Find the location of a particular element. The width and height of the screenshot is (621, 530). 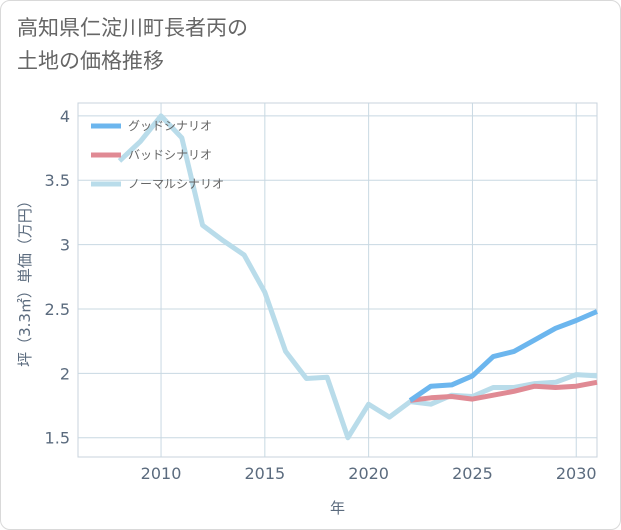

y-tick-label: 4 is located at coordinates (65, 116).